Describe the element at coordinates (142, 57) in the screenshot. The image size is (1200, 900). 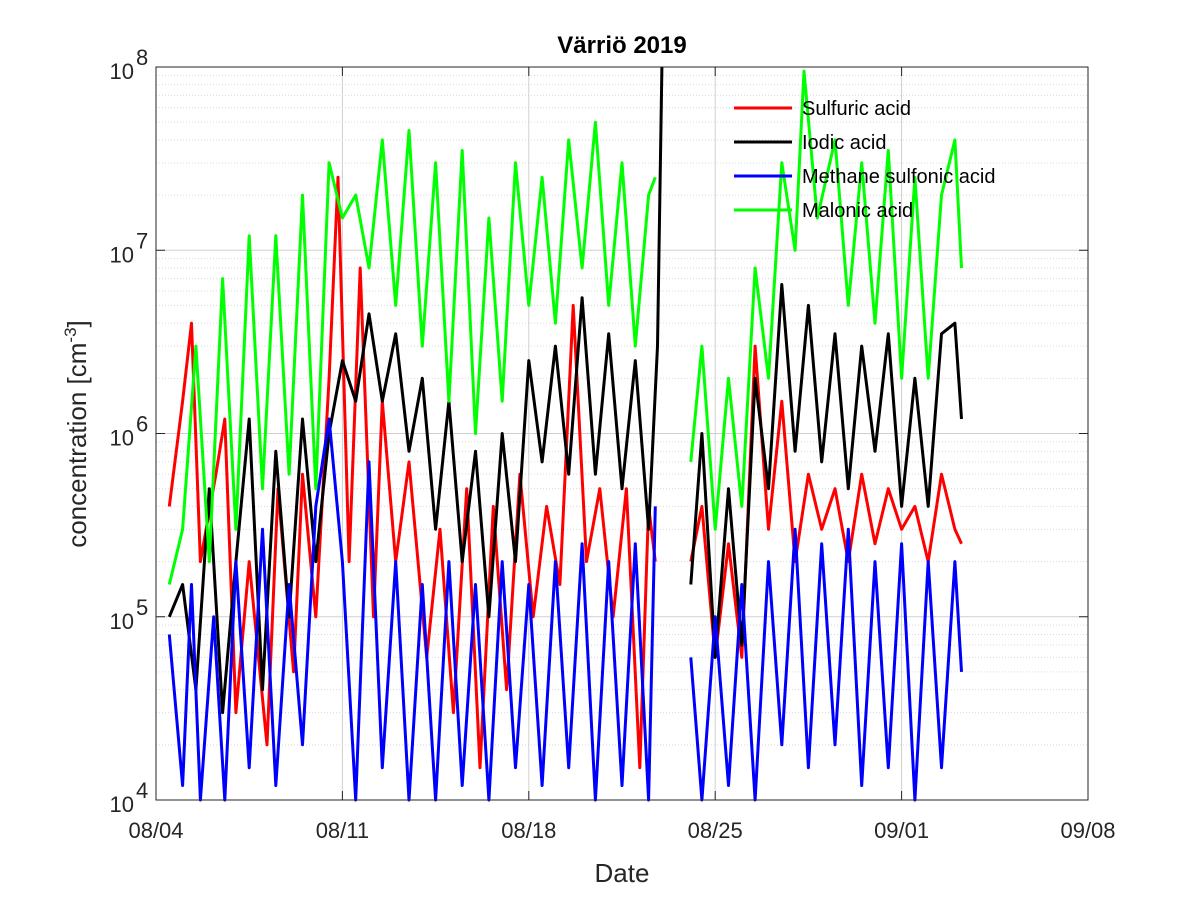
I see `y-tick-exponent: 8` at that location.